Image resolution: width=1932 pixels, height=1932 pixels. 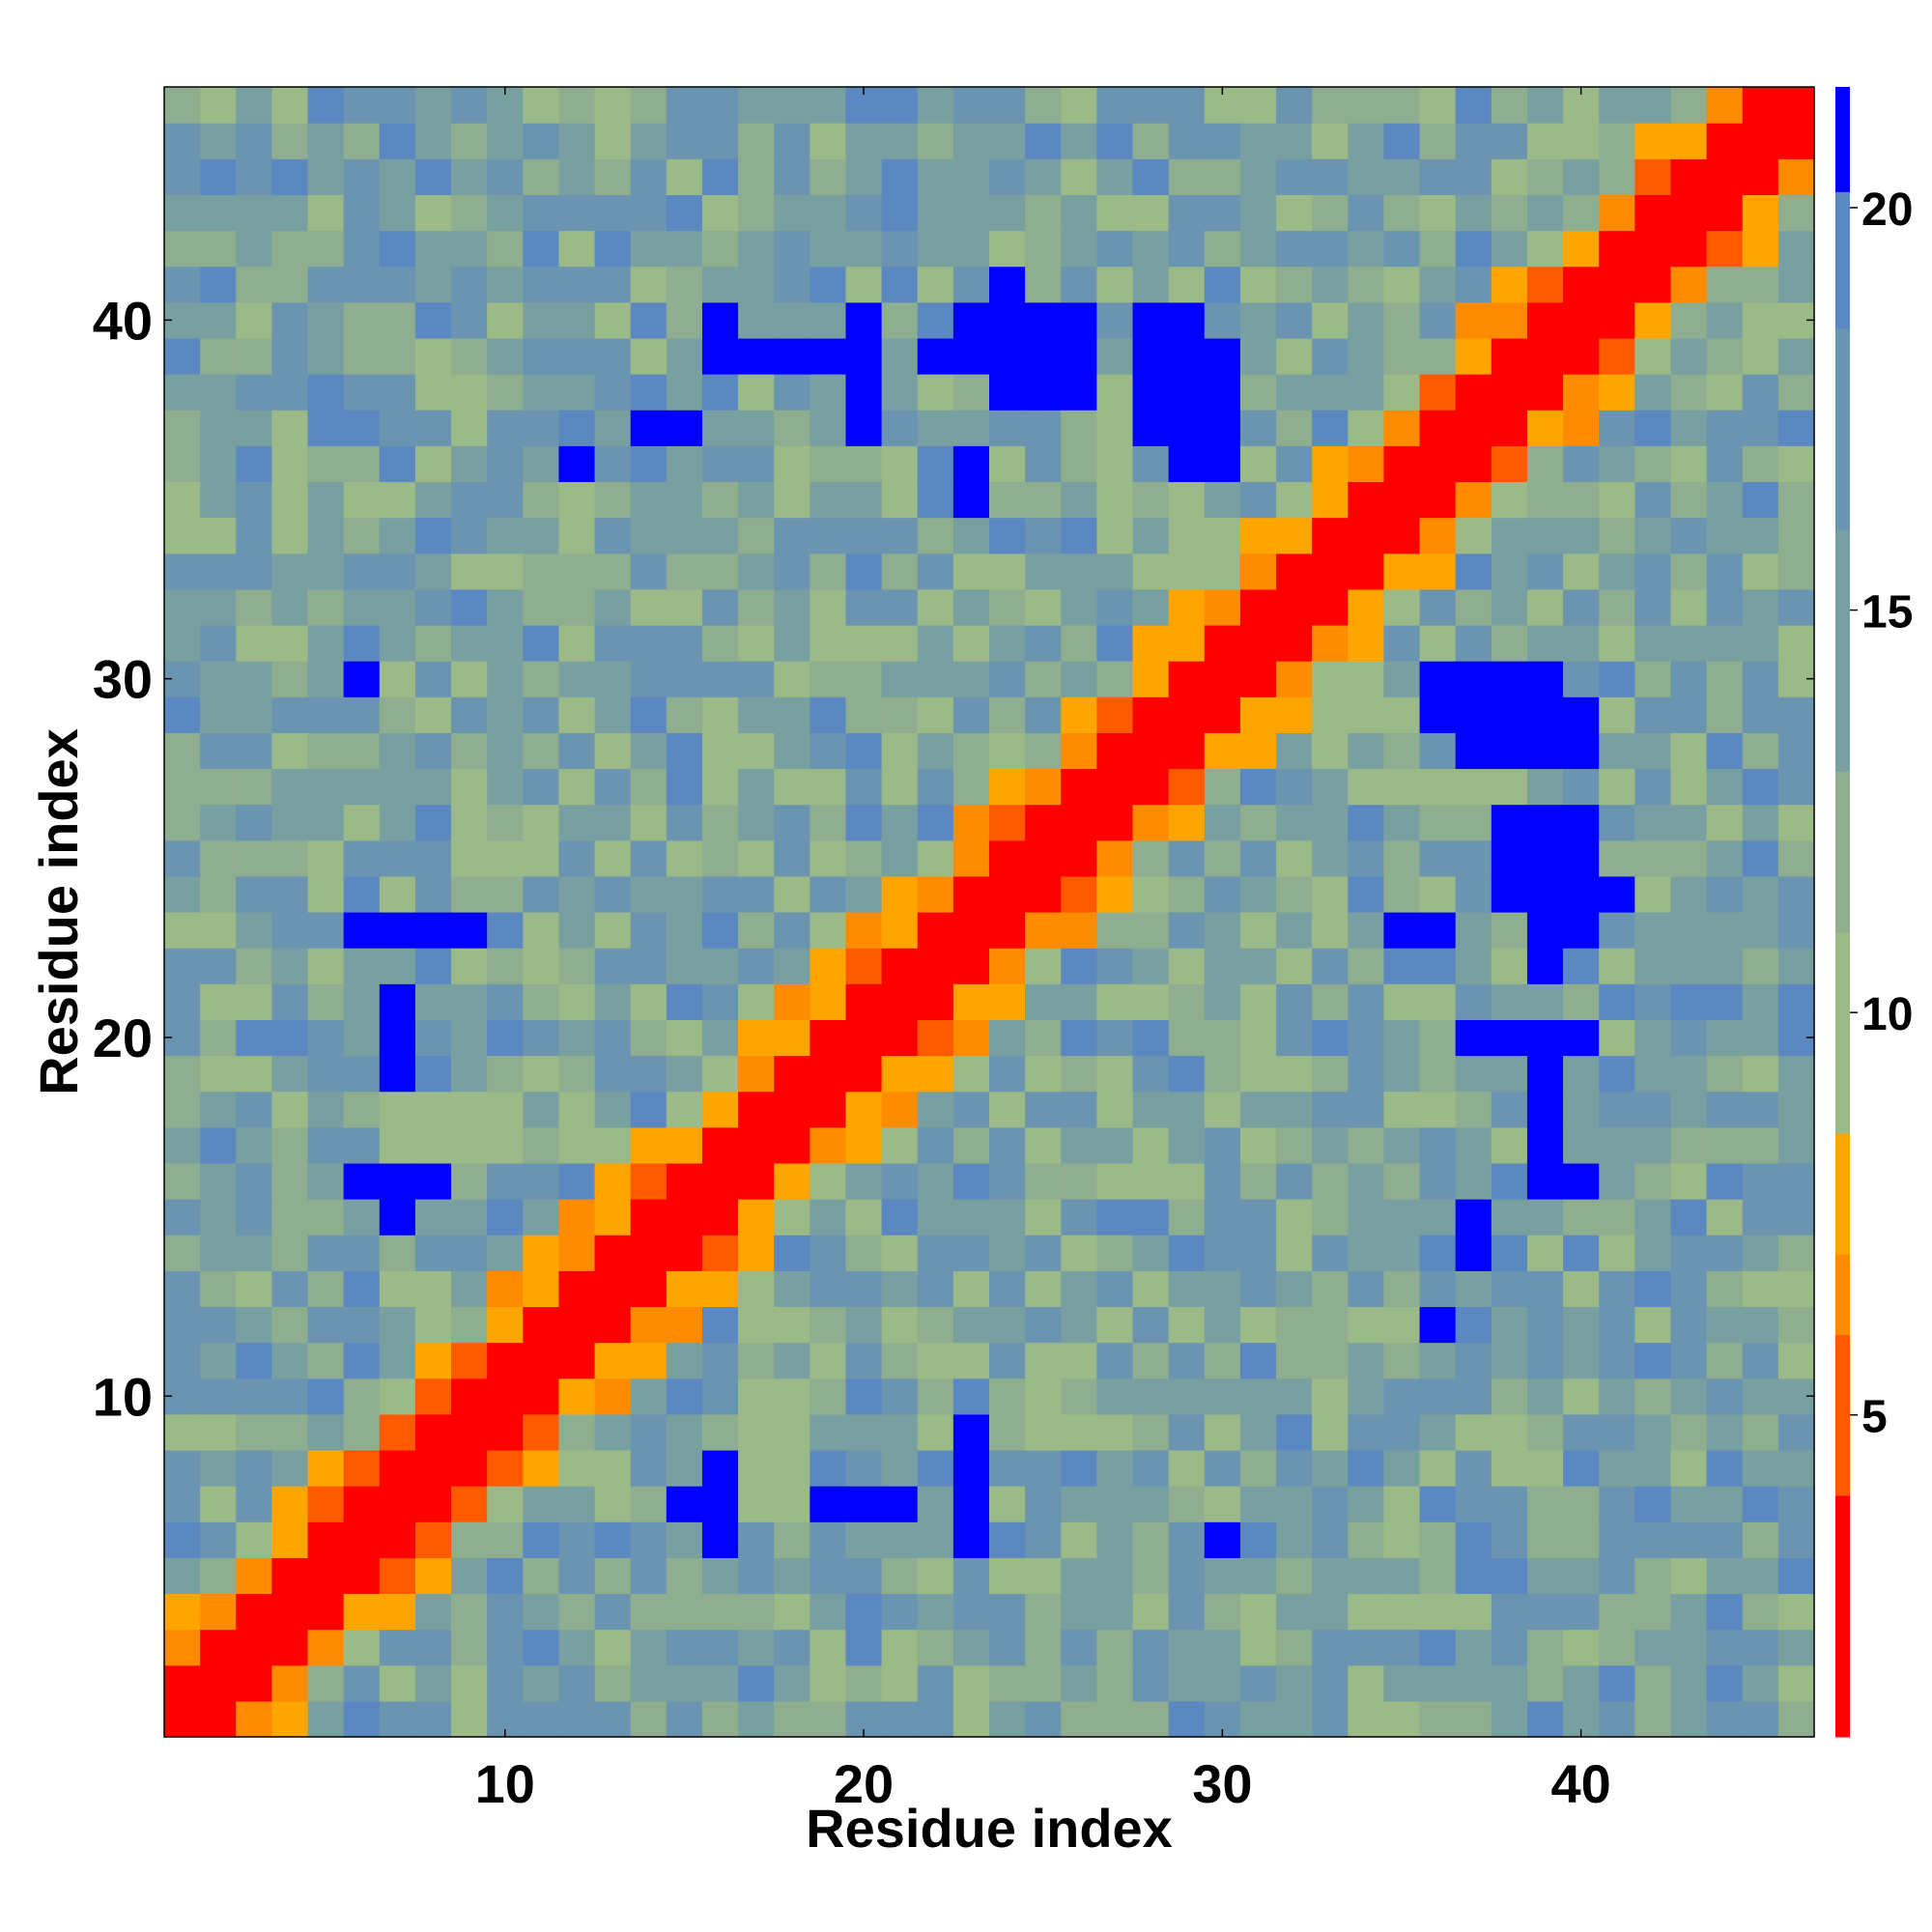 I want to click on colorbar-tick-label: 10, so click(x=1887, y=1014).